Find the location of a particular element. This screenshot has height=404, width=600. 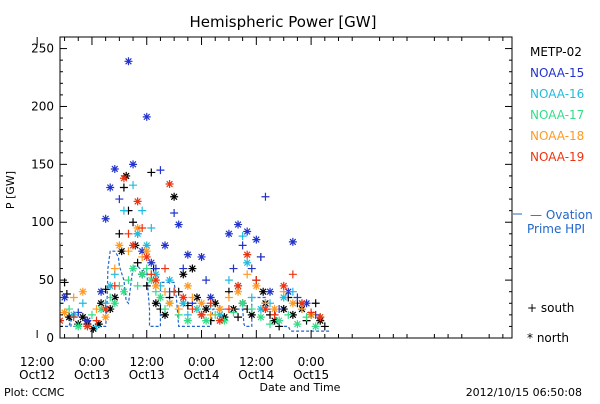

x-tick-date: Oct14 is located at coordinates (256, 375).